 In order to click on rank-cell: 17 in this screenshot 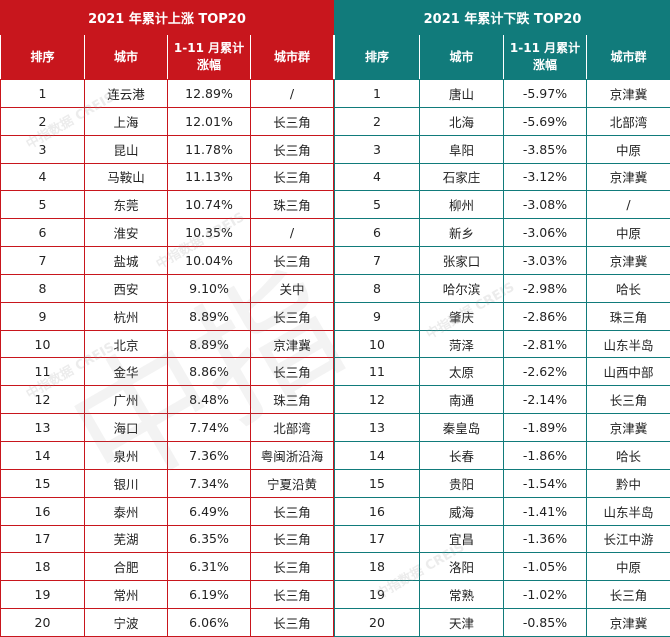, I will do `click(377, 539)`.